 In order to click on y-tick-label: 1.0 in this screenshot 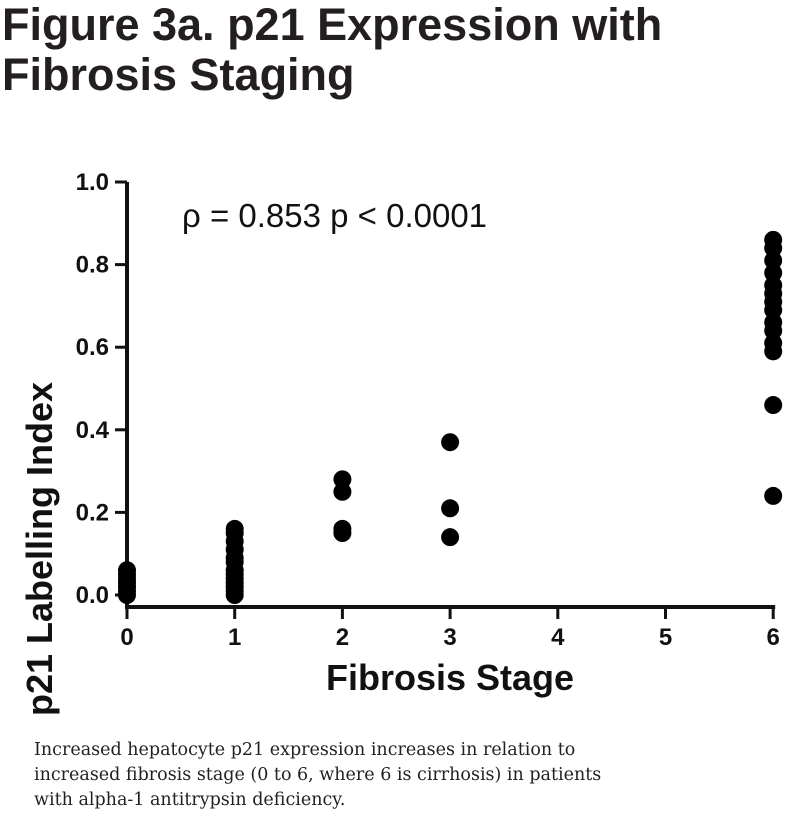, I will do `click(92, 182)`.